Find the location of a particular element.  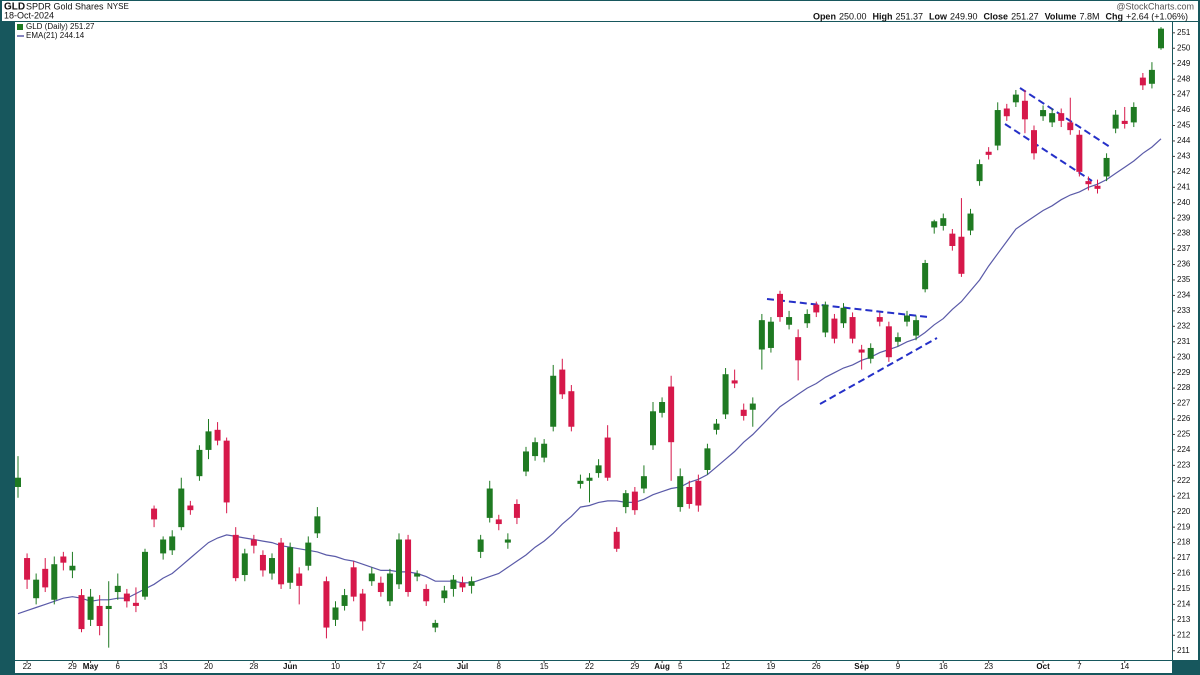

header-panel is located at coordinates (600, 11).